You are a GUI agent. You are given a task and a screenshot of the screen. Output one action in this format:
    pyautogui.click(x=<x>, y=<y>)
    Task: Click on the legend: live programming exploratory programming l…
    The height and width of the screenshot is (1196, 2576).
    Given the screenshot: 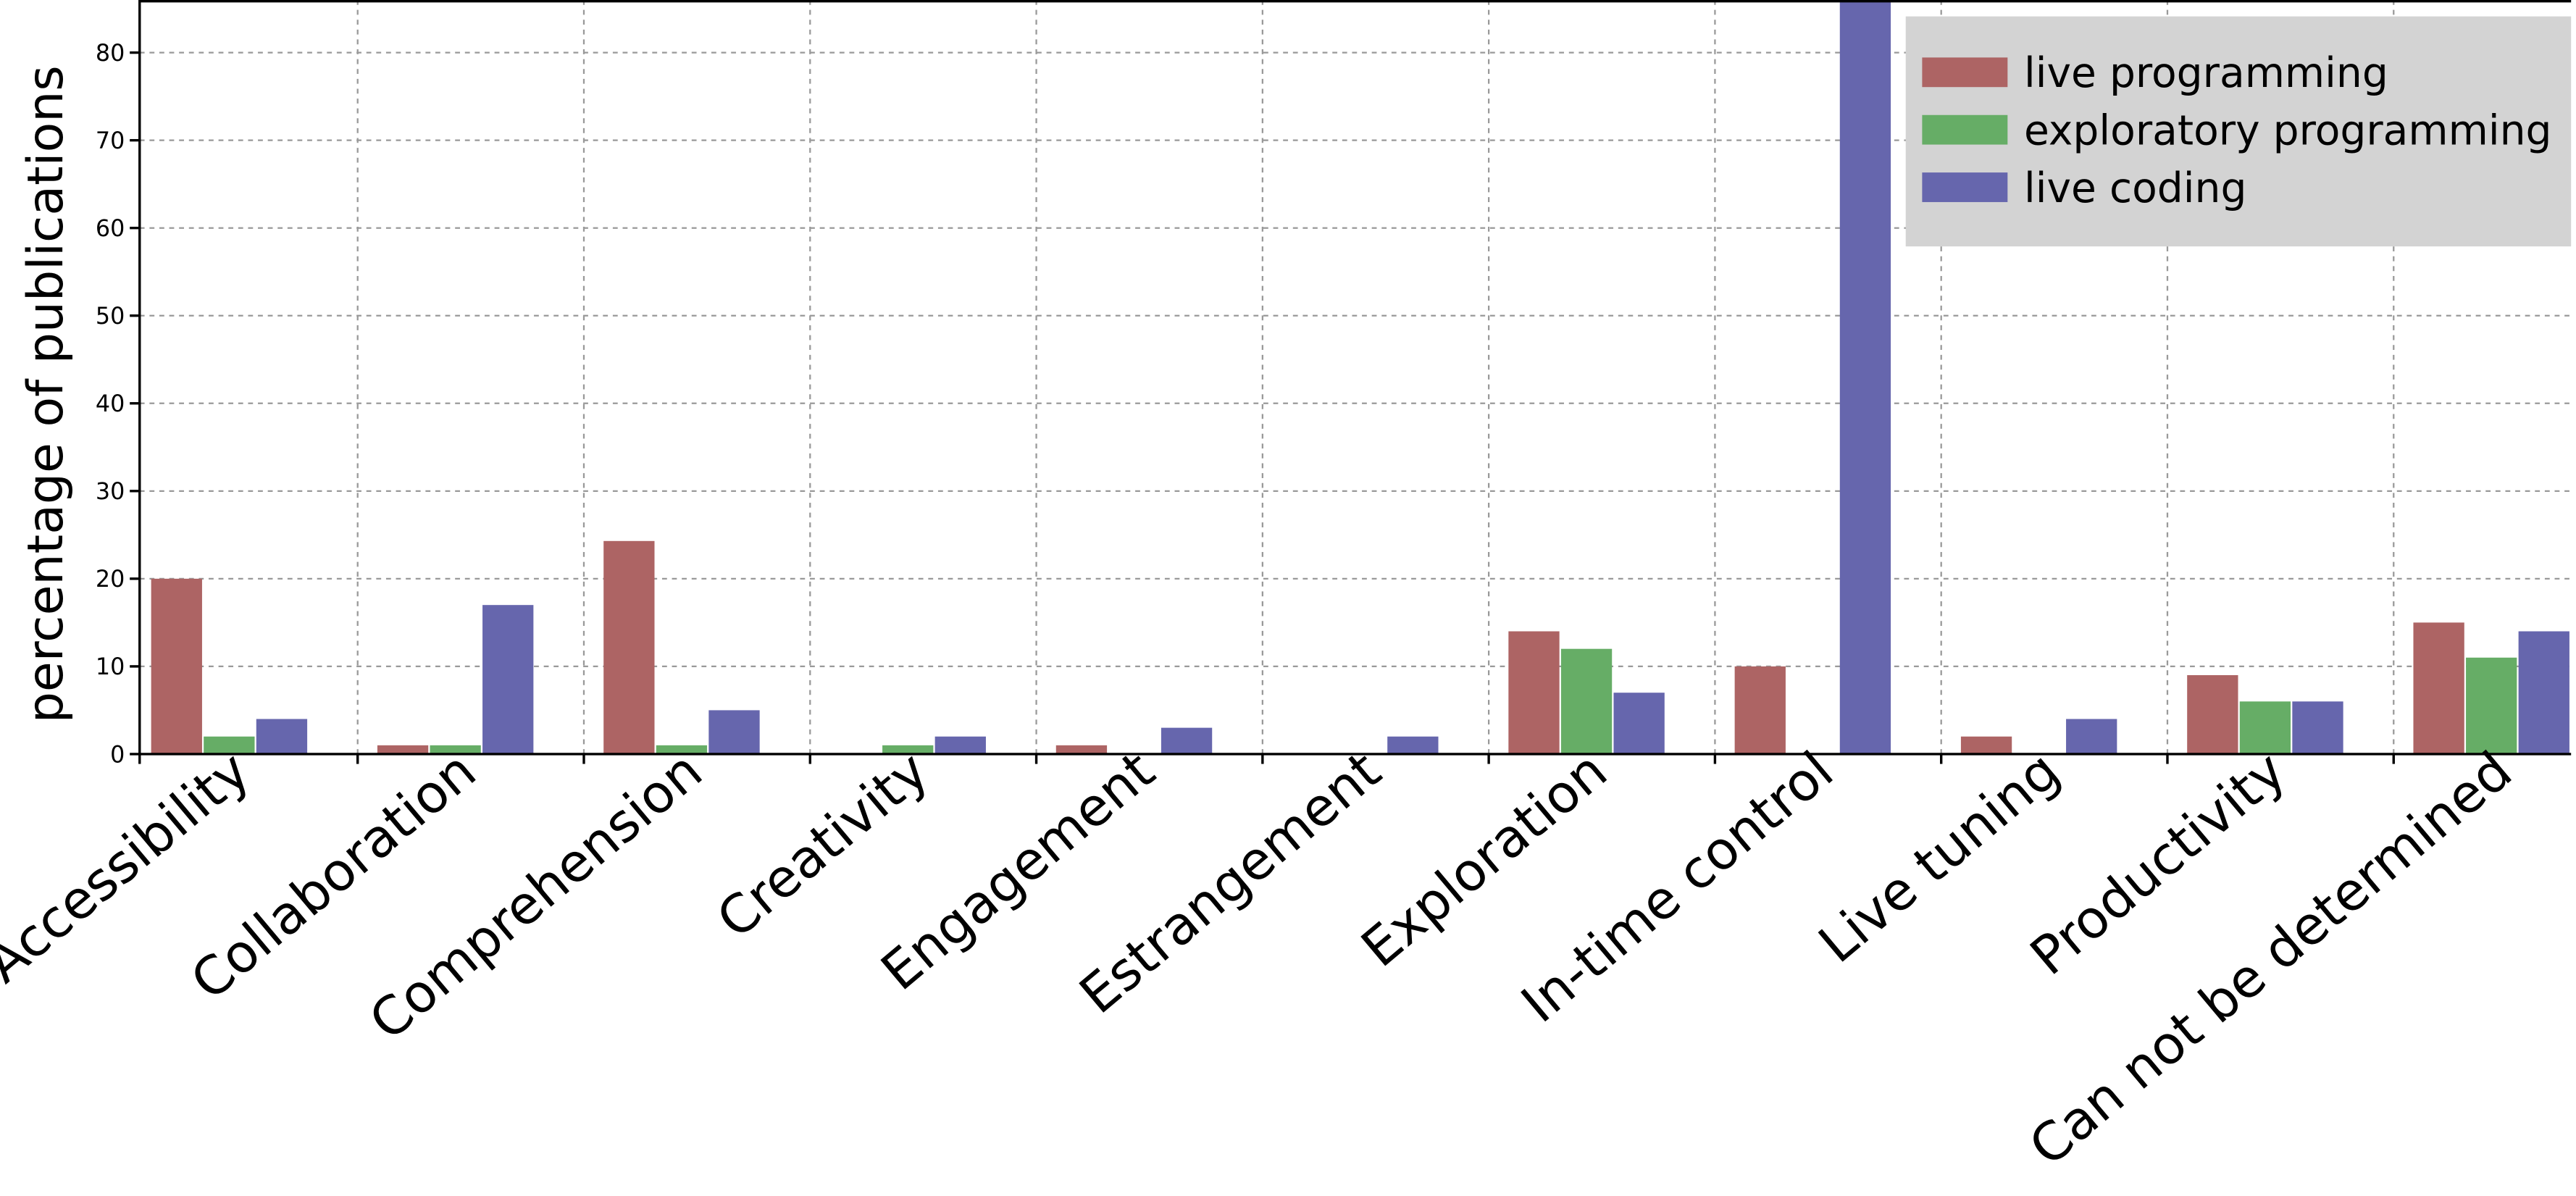 What is the action you would take?
    pyautogui.click(x=2238, y=131)
    